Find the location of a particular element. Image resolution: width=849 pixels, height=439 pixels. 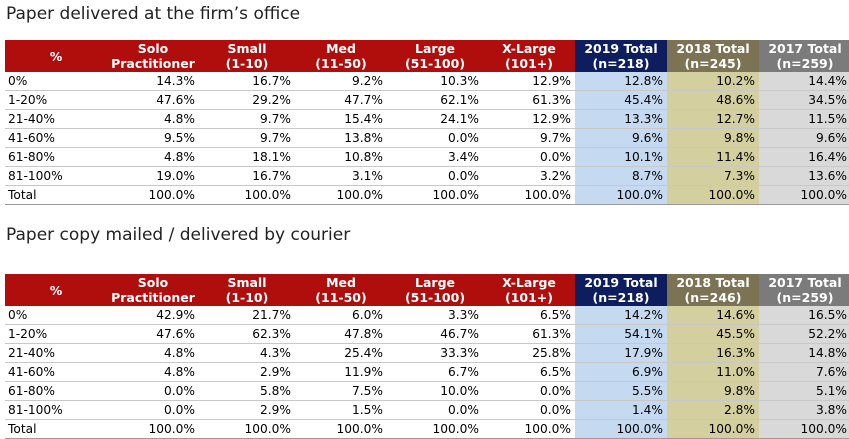

table-cell: 5.8% is located at coordinates (247, 391).